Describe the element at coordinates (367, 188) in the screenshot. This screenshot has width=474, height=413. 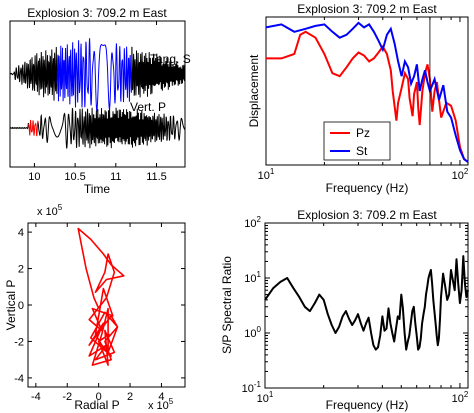
I see `panel-displacement-xlabel: Frequency (Hz)` at that location.